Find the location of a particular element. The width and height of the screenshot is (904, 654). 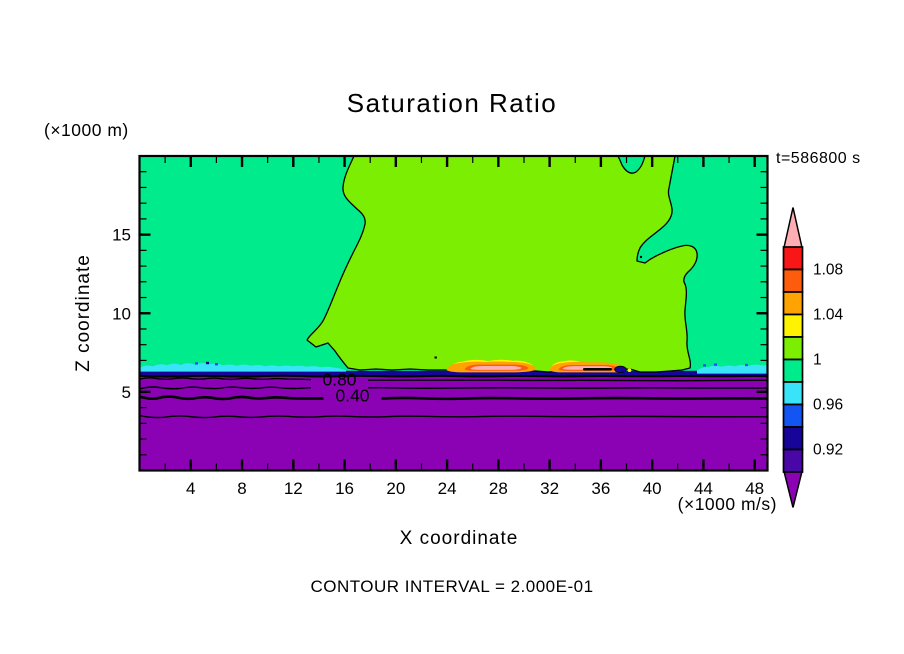

x-tick-label: 44 is located at coordinates (703, 488).